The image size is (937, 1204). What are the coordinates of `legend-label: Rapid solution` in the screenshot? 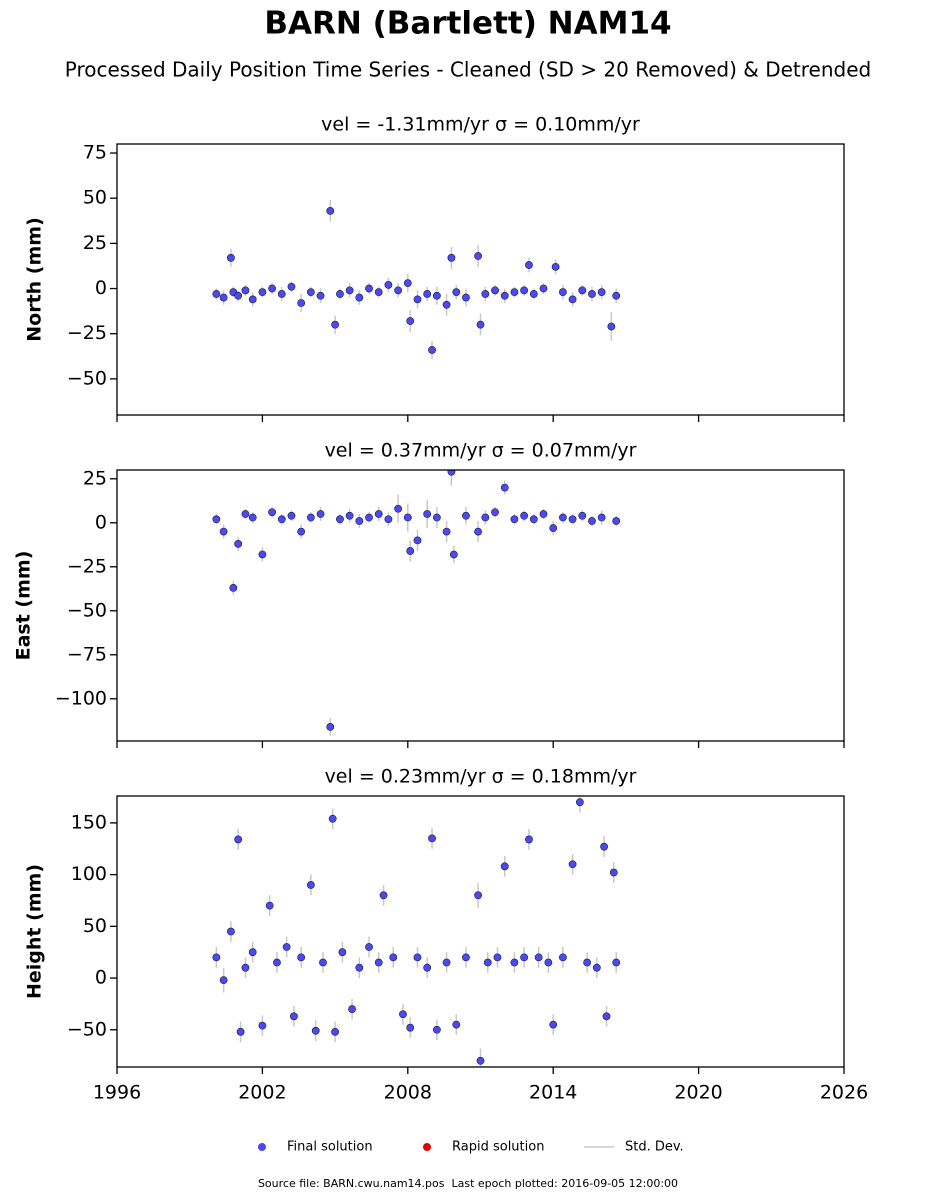 It's located at (498, 1147).